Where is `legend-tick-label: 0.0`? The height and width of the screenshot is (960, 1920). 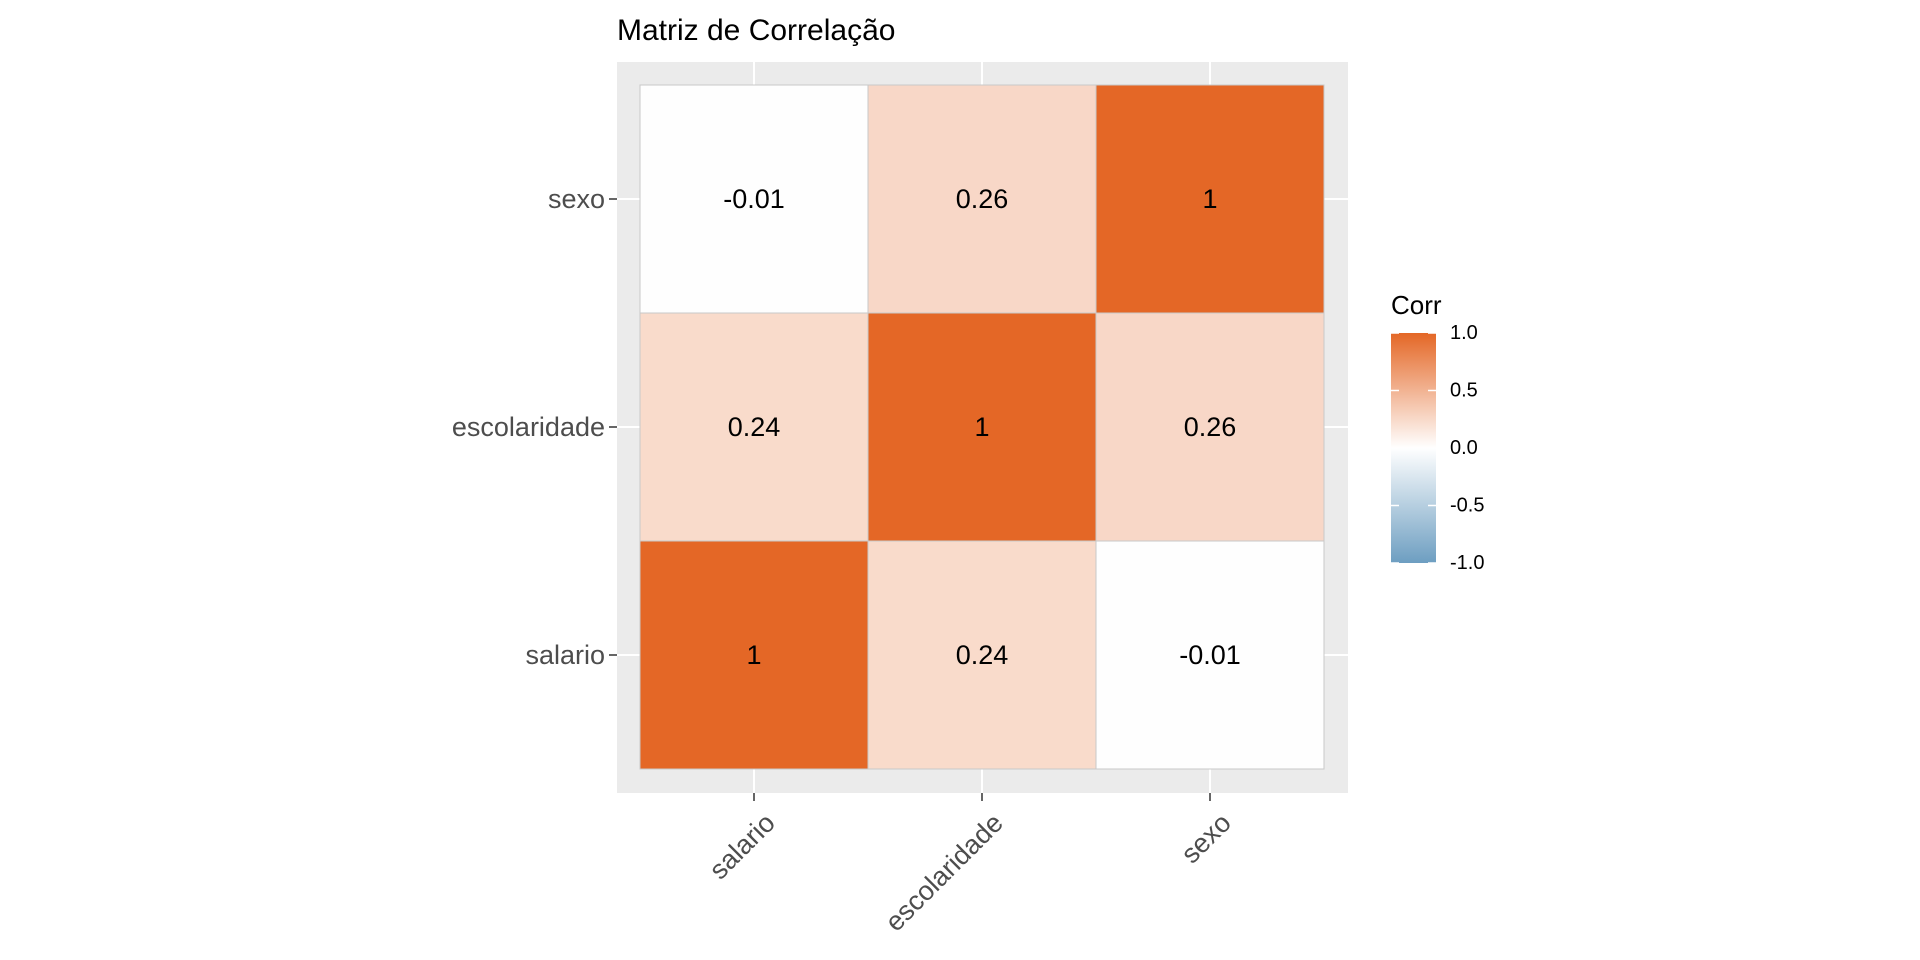 legend-tick-label: 0.0 is located at coordinates (1464, 448).